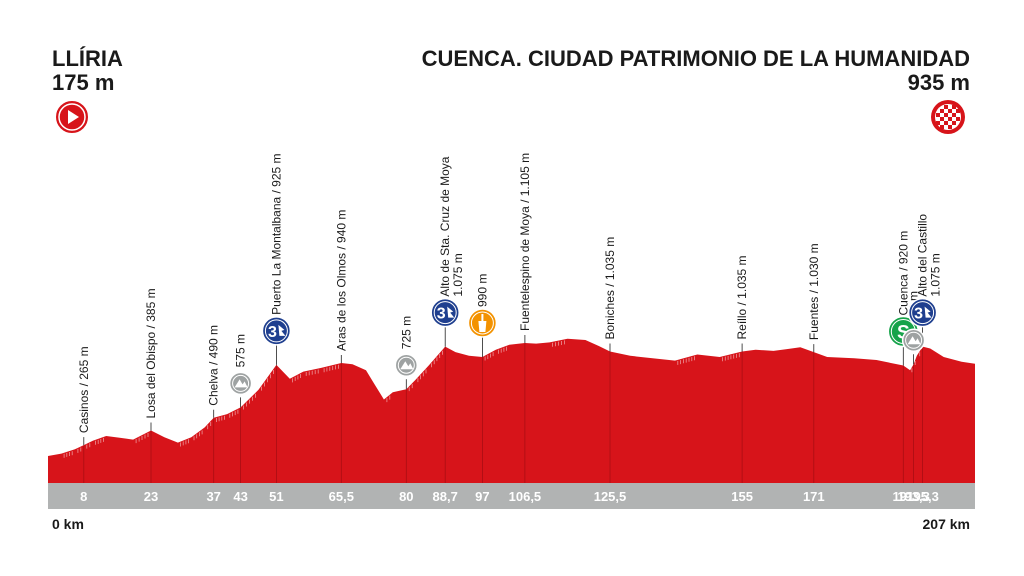 The image size is (1024, 576). What do you see at coordinates (948, 117) in the screenshot?
I see `finish-flag-icon` at bounding box center [948, 117].